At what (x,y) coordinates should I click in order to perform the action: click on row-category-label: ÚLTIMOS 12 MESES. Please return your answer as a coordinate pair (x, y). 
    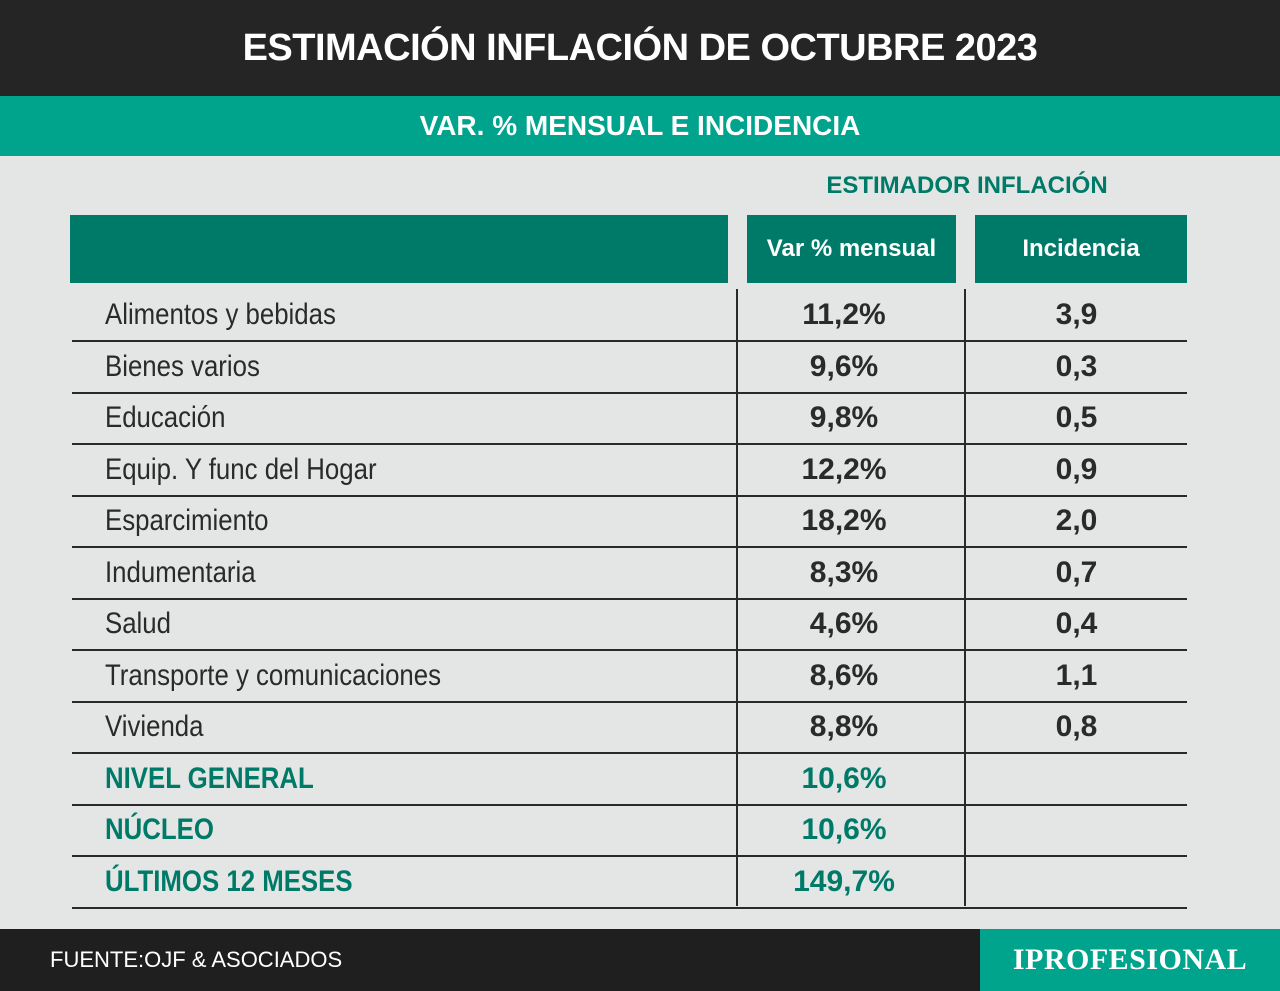
    Looking at the image, I should click on (229, 881).